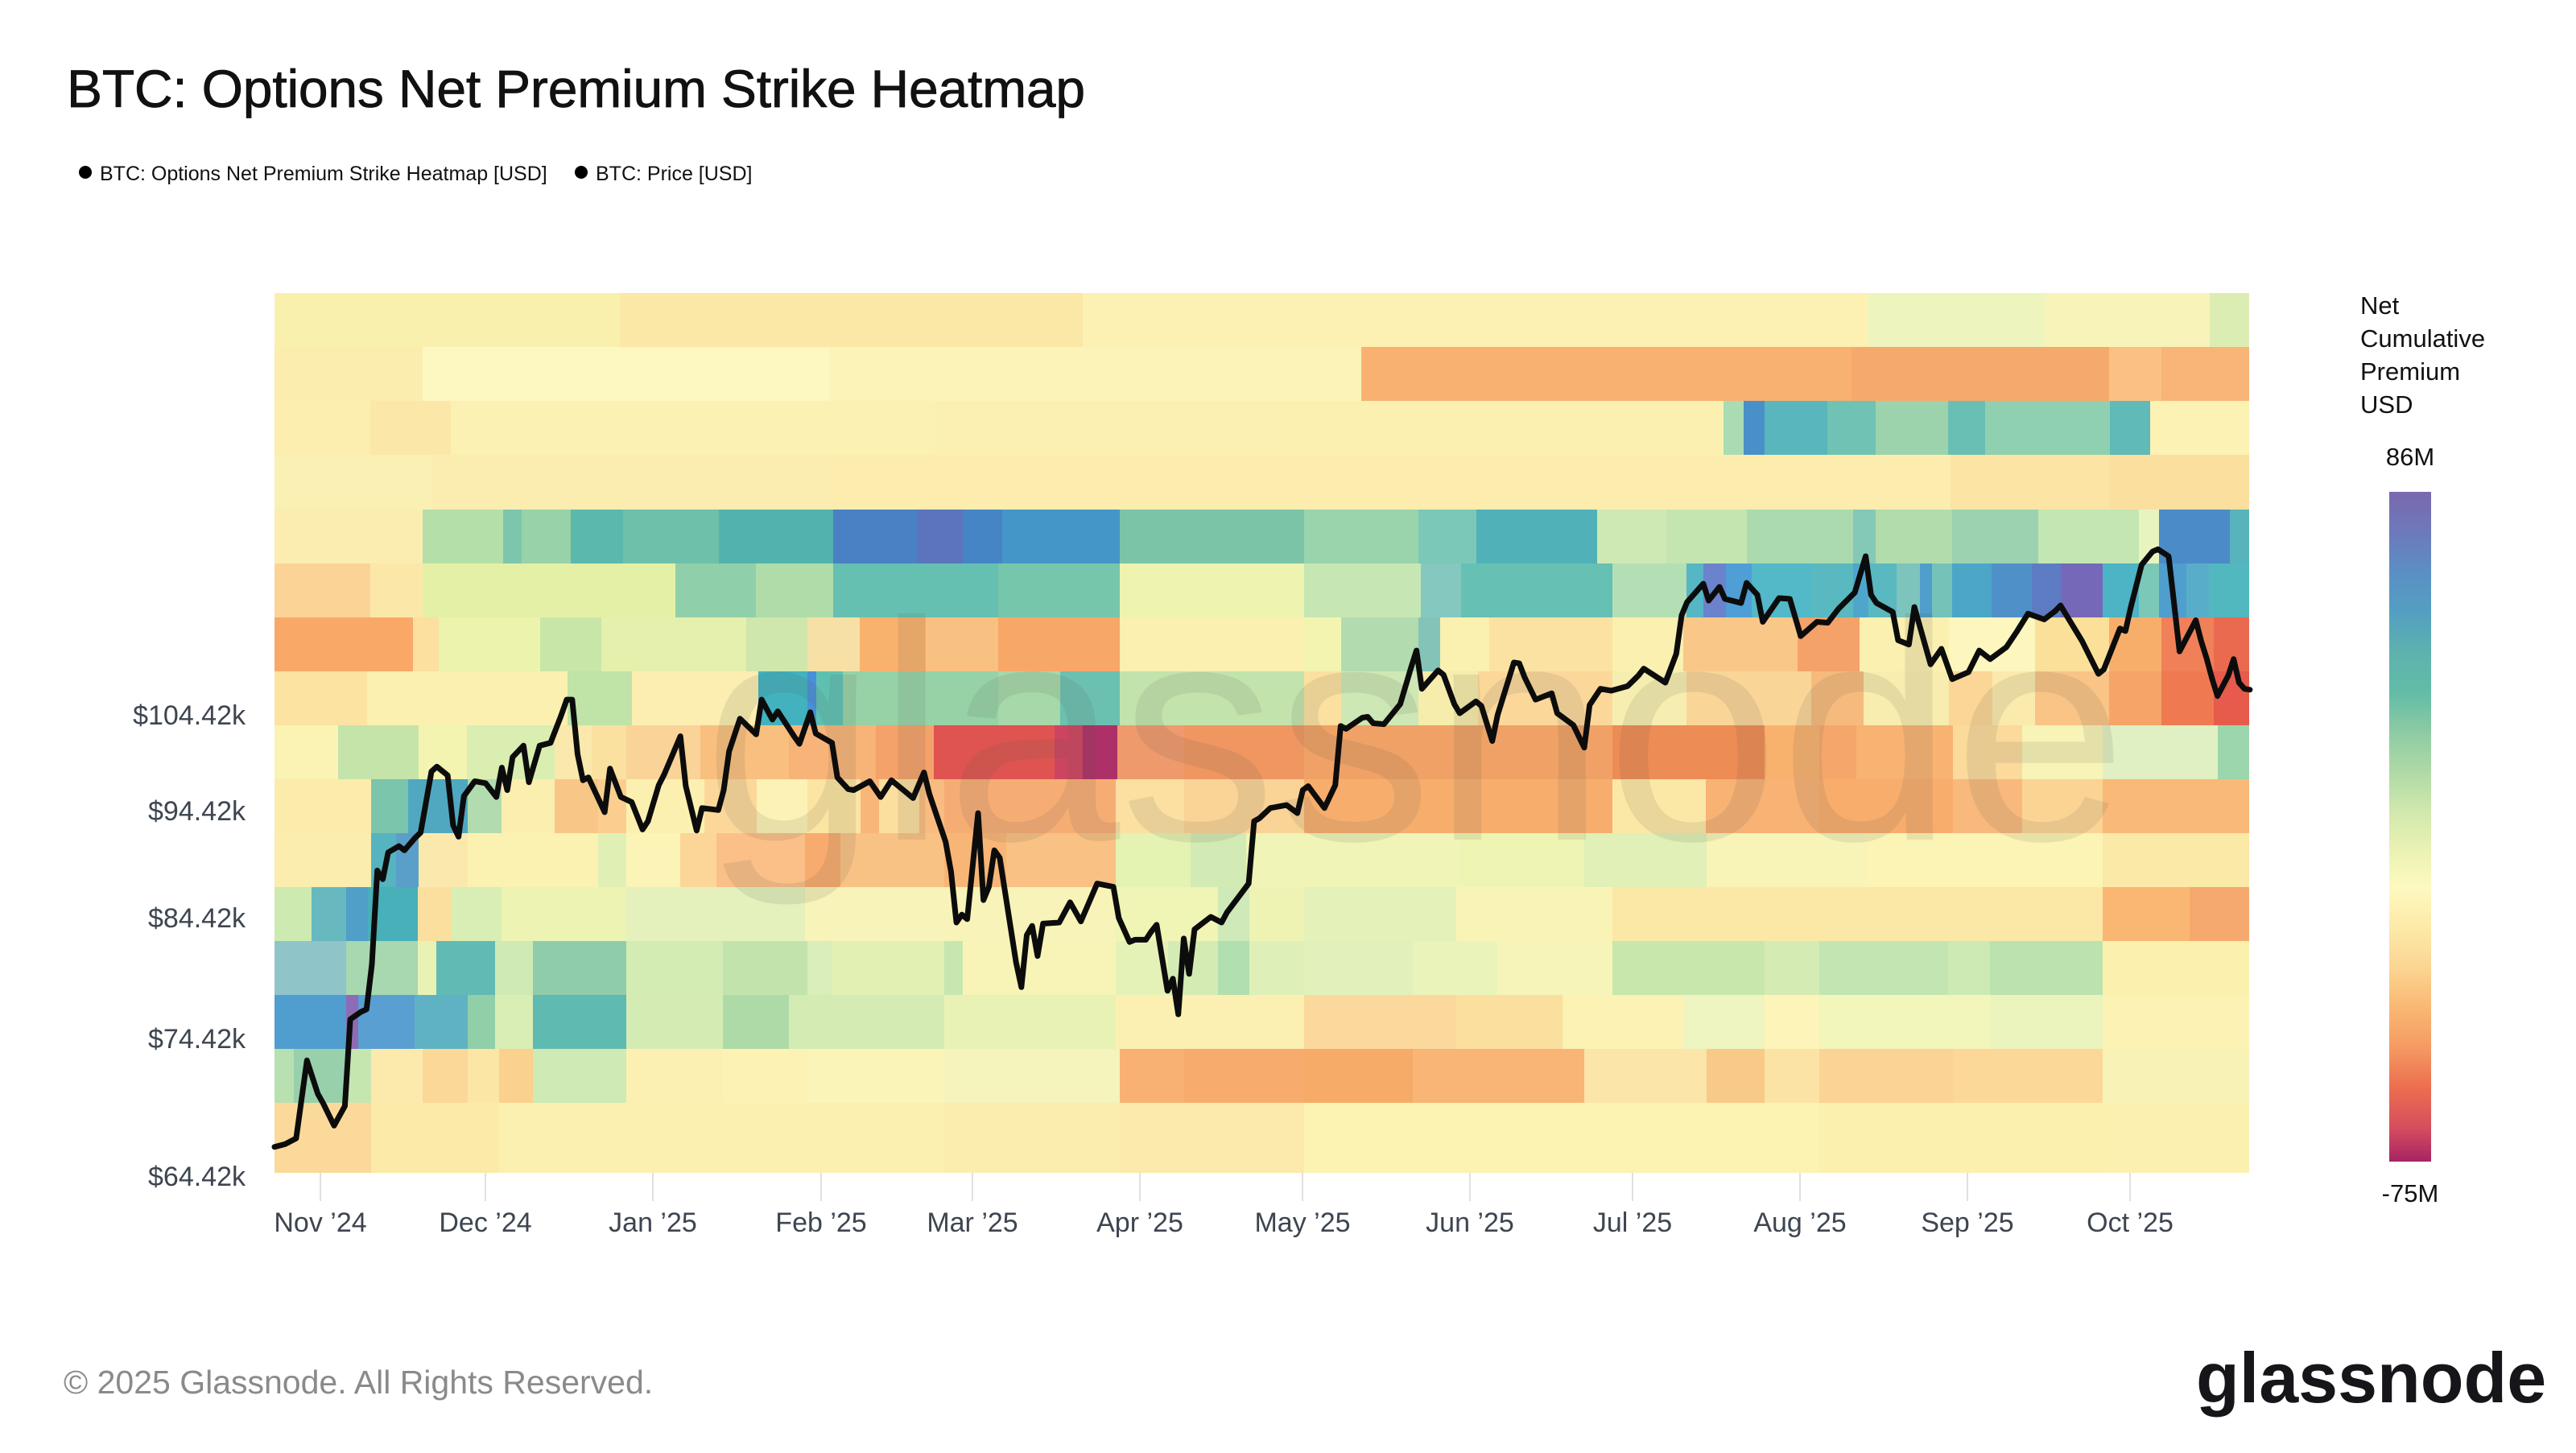  What do you see at coordinates (1470, 1222) in the screenshot?
I see `svg-text: Jun ’25` at bounding box center [1470, 1222].